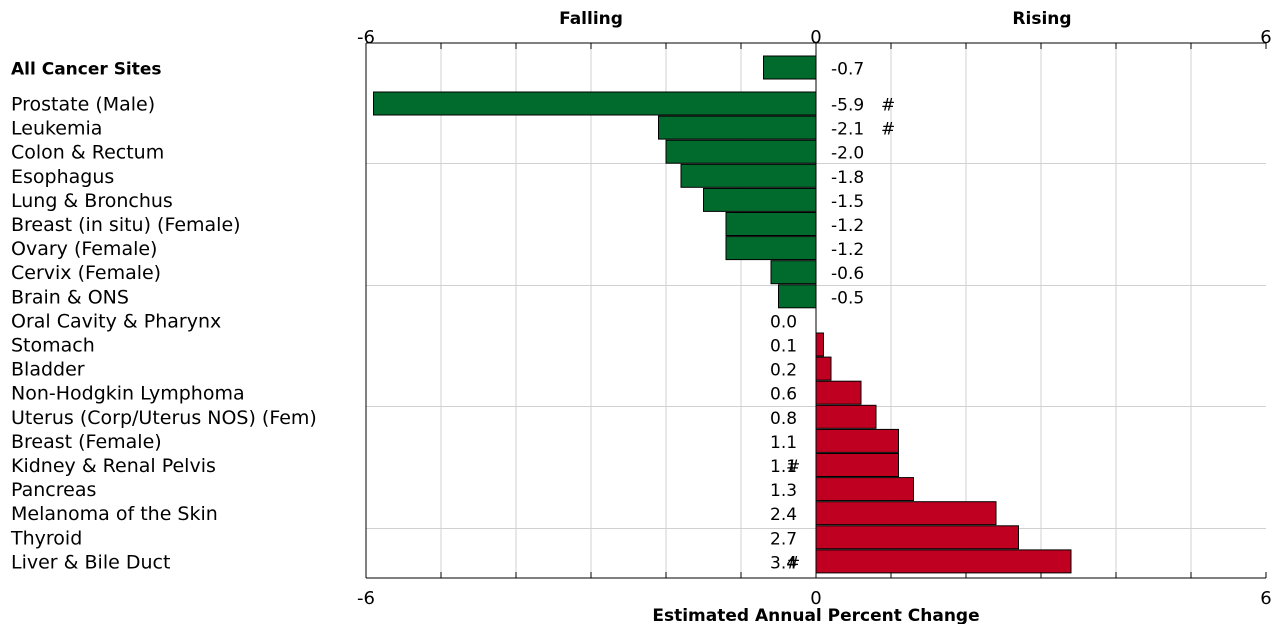  I want to click on category-label: Brain & ONS, so click(70, 297).